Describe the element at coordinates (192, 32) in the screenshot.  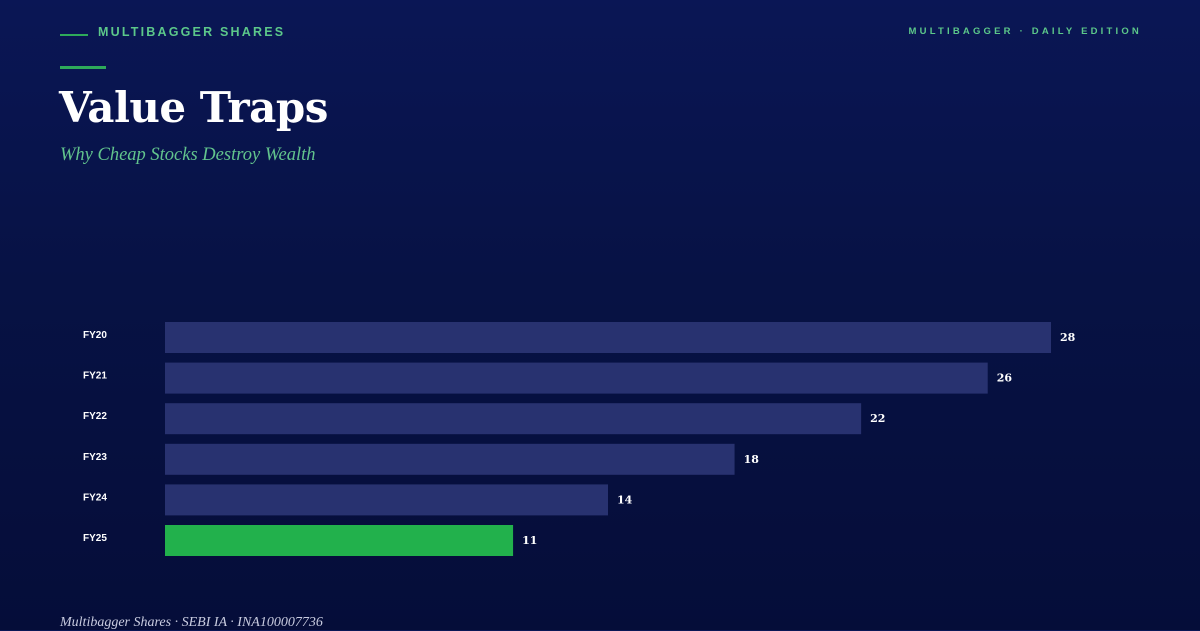
I see `brand-name: MULTIBAGGER SHARES` at that location.